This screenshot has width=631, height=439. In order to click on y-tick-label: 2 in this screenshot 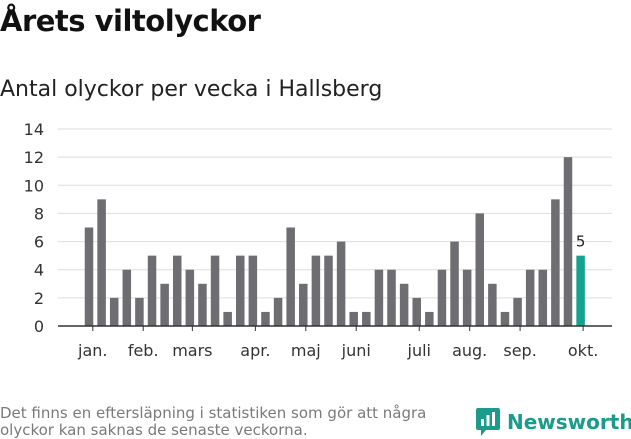, I will do `click(39, 298)`.